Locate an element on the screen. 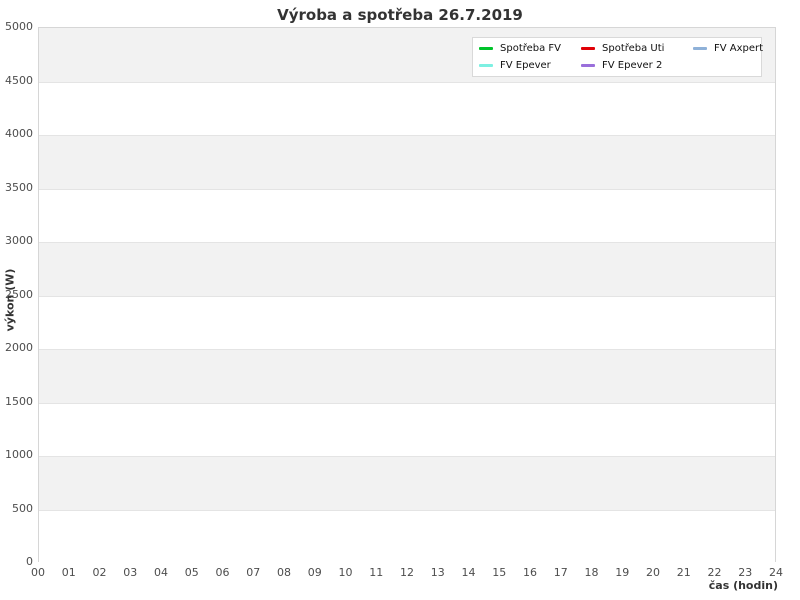  x-tick-label: 16 is located at coordinates (530, 572).